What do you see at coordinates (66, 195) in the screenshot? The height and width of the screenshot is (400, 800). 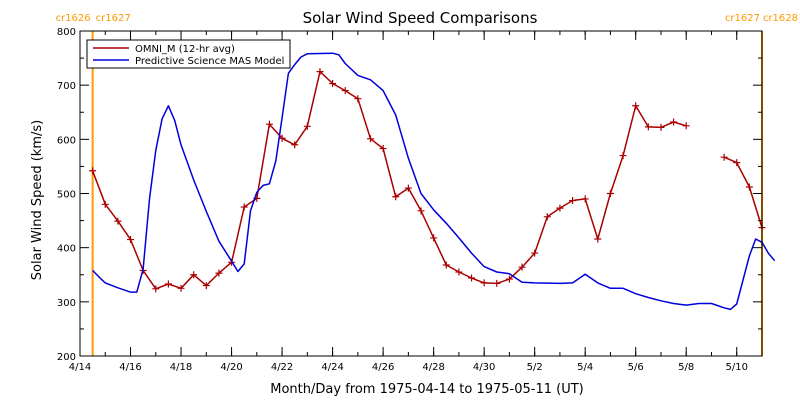 I see `y-tick-label: 500` at bounding box center [66, 195].